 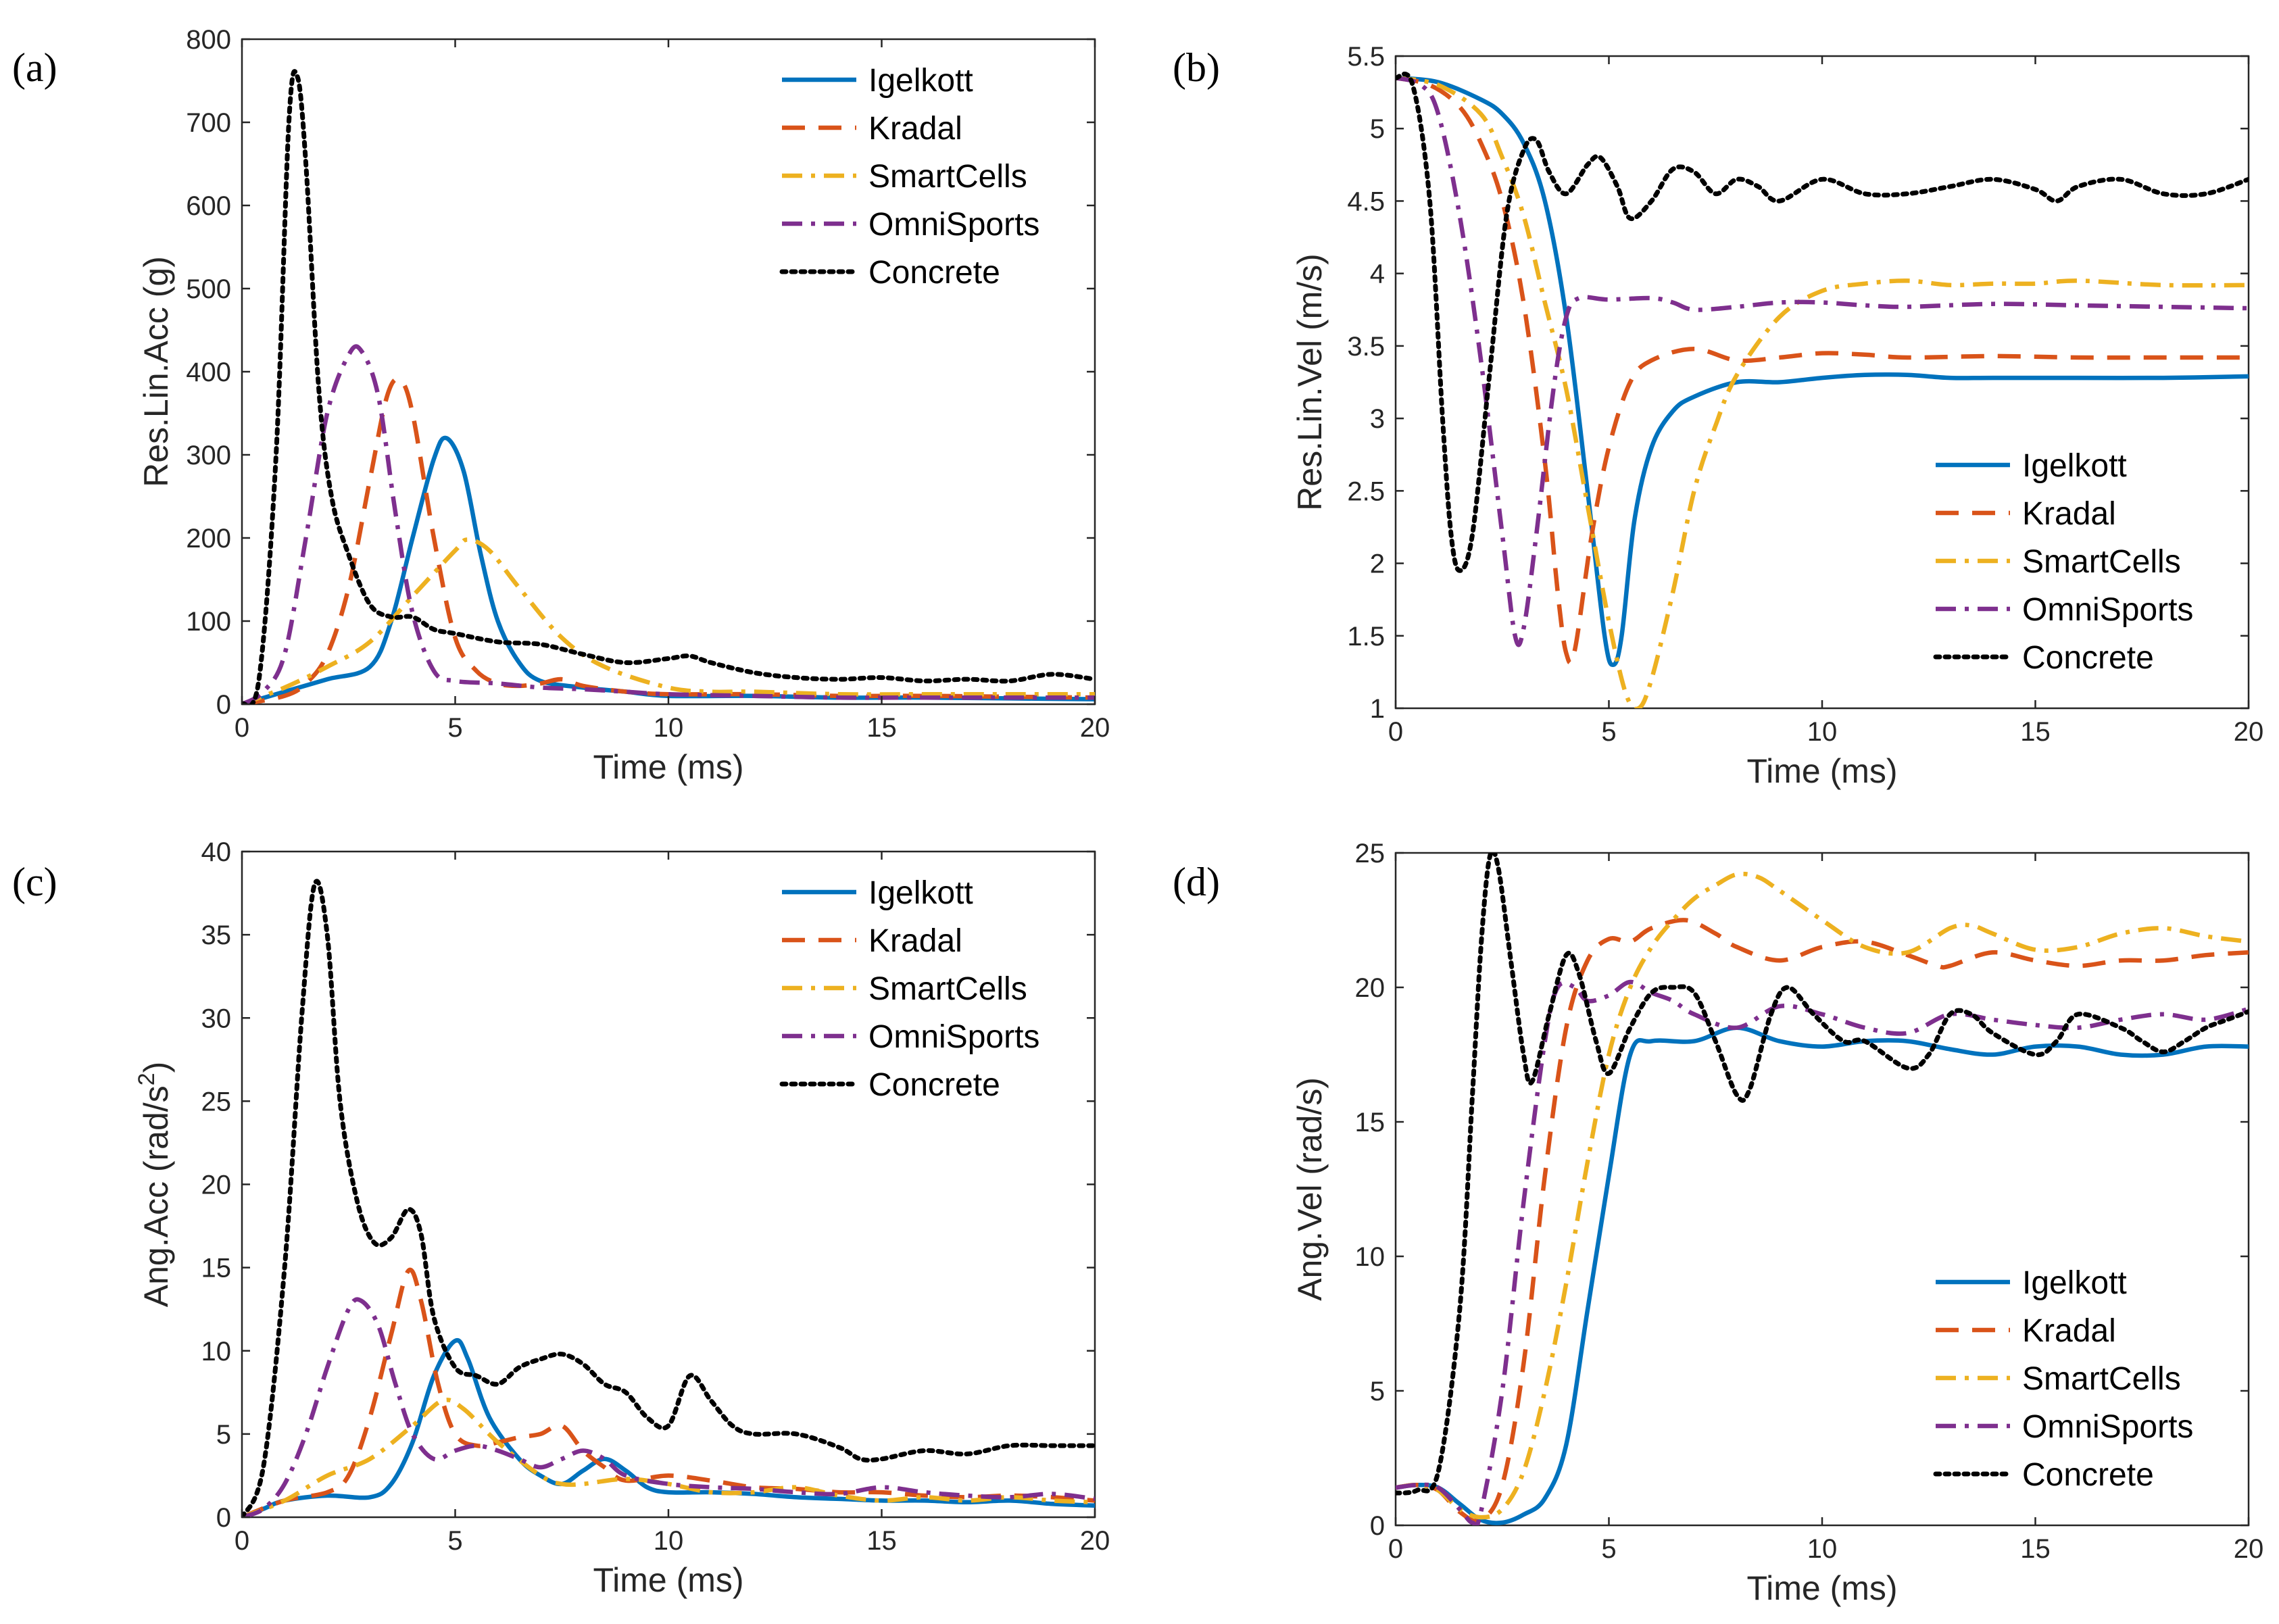 What do you see at coordinates (154, 1184) in the screenshot?
I see `y-axis-label: Ang.Acc (rad/s2)` at bounding box center [154, 1184].